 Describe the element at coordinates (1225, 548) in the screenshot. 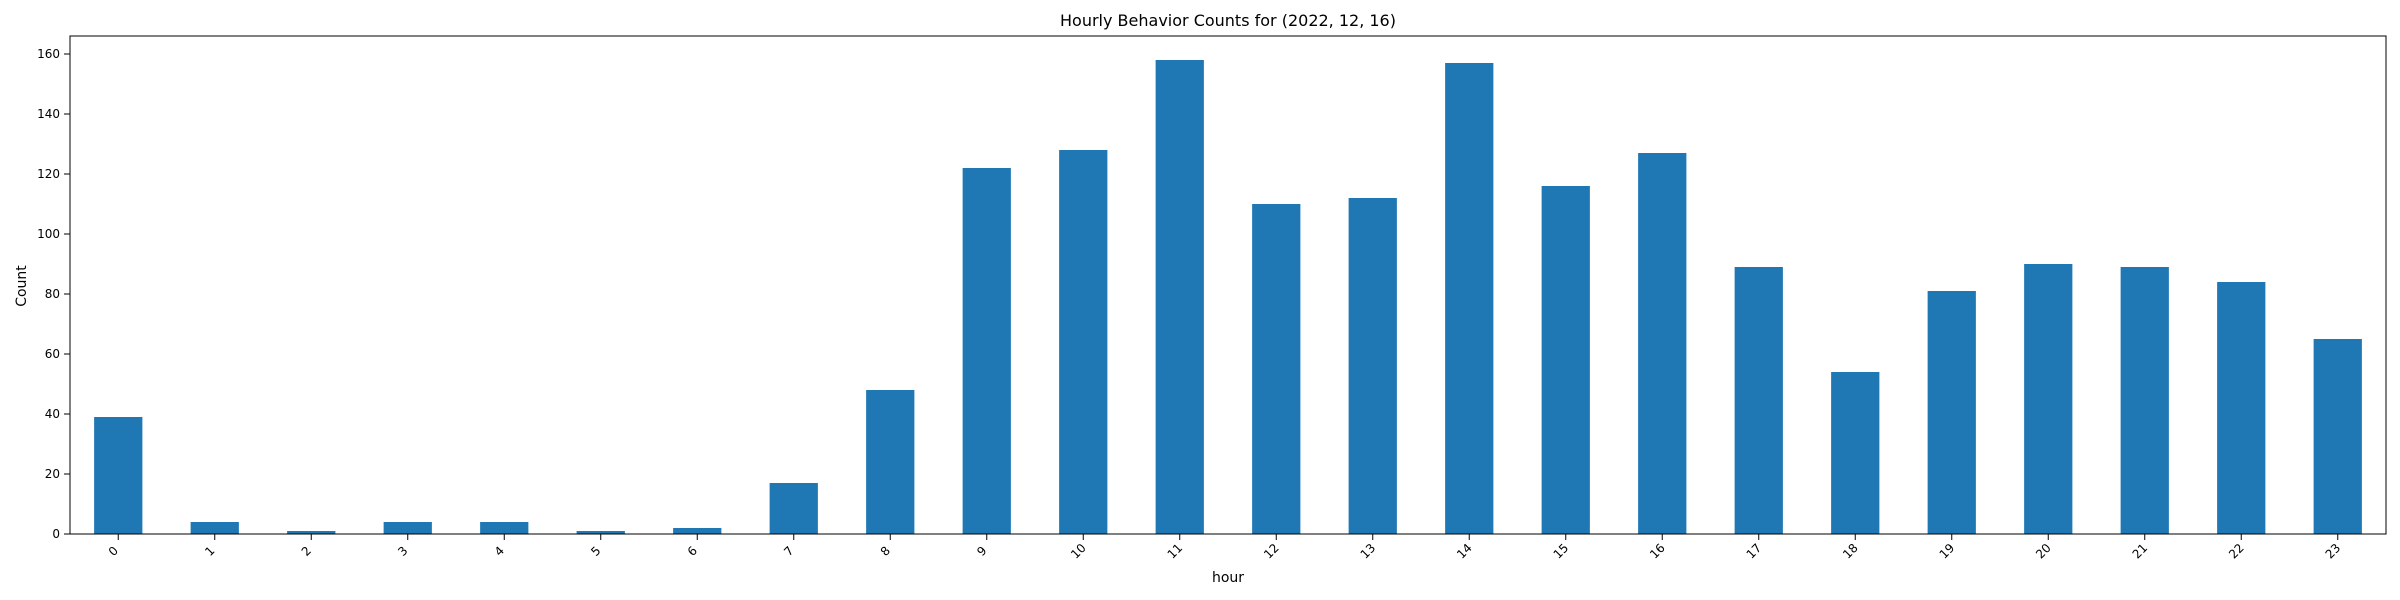

I see `x-ticks-group: 0 1 2 3 4 5 6 7 8 9 10 11 12 13 14 15 16 17 18 19 20 21 22 23` at that location.